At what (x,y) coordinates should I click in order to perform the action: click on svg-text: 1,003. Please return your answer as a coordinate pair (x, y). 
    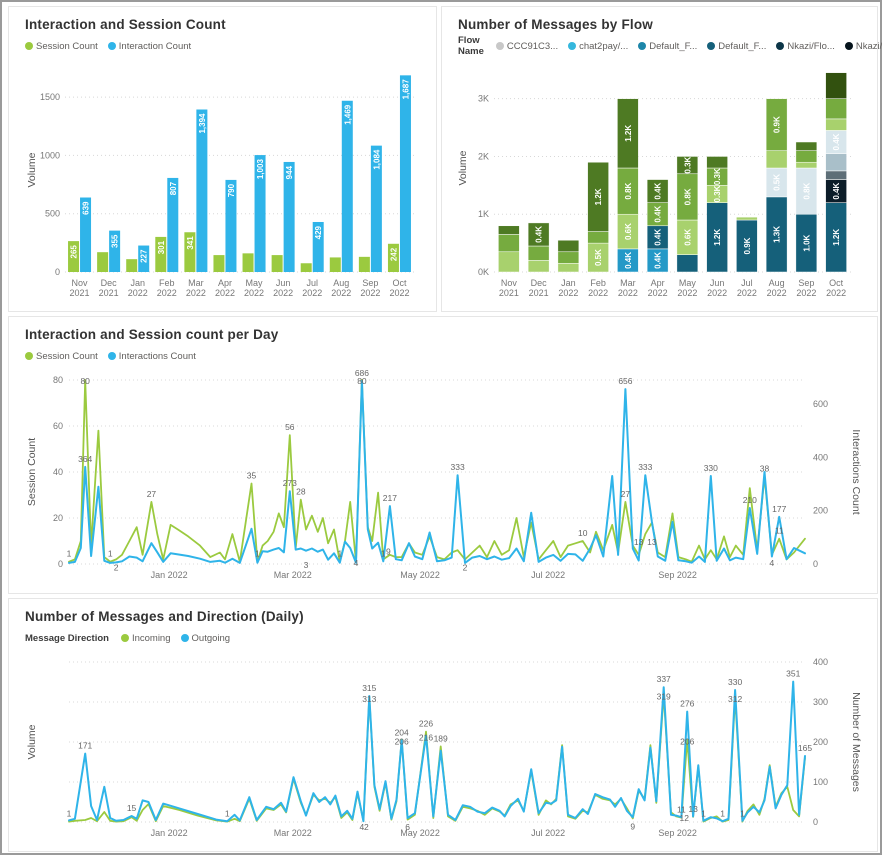
    Looking at the image, I should click on (260, 169).